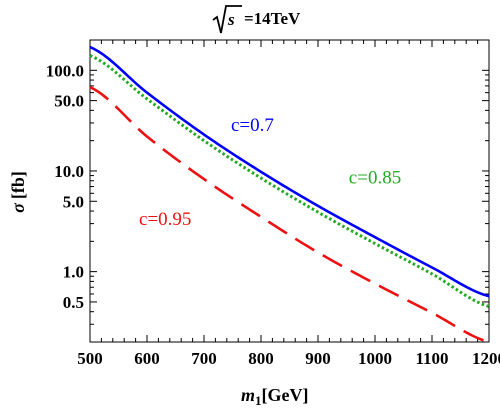  Describe the element at coordinates (18, 207) in the screenshot. I see `y-axis-label-symbol: σ` at that location.